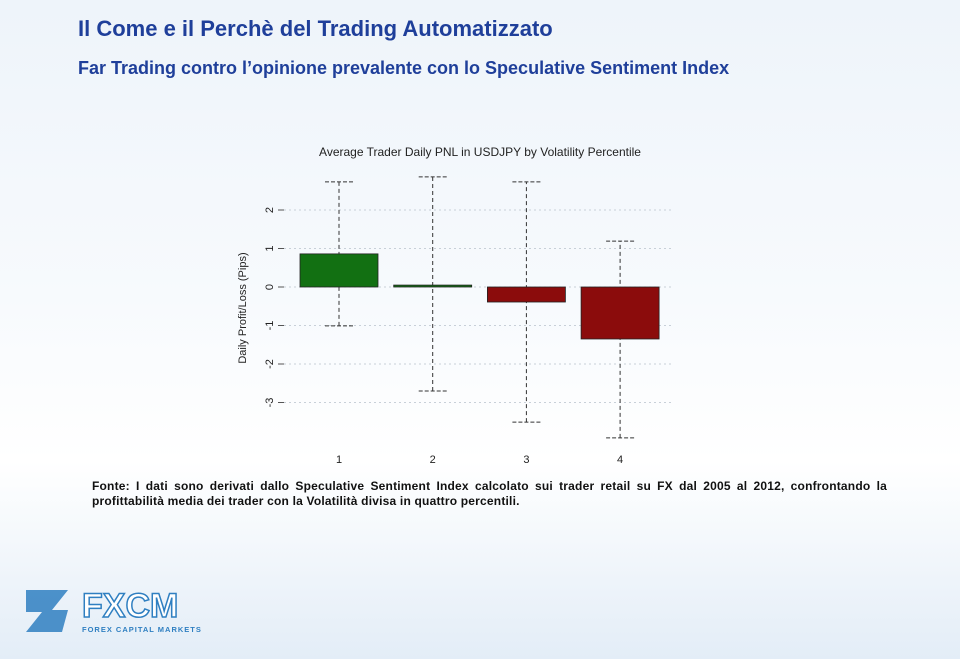 Image resolution: width=960 pixels, height=659 pixels. What do you see at coordinates (270, 248) in the screenshot?
I see `y-tick-label: 1` at bounding box center [270, 248].